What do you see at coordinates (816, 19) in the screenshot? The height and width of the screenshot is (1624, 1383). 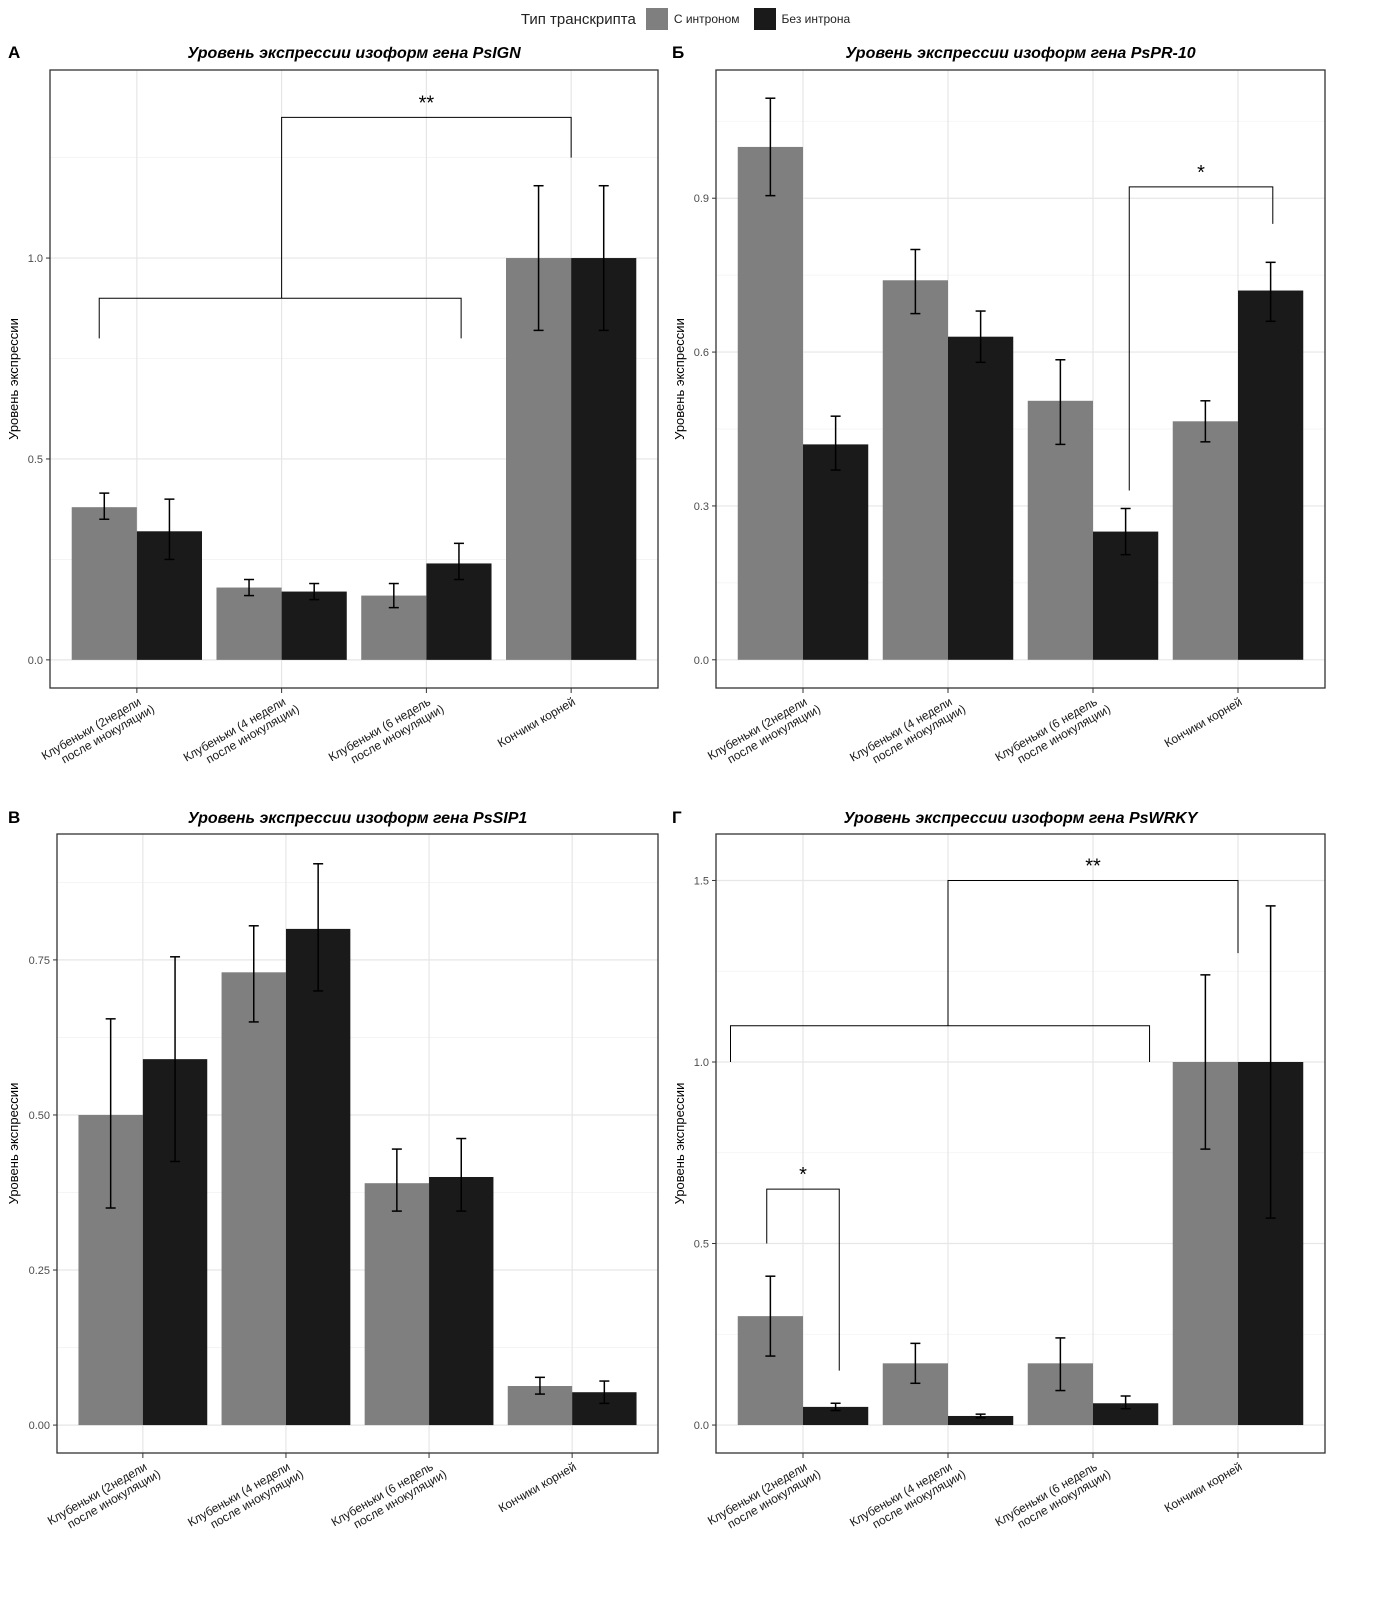 I see `legend-label-without-intron: Без интрона` at bounding box center [816, 19].